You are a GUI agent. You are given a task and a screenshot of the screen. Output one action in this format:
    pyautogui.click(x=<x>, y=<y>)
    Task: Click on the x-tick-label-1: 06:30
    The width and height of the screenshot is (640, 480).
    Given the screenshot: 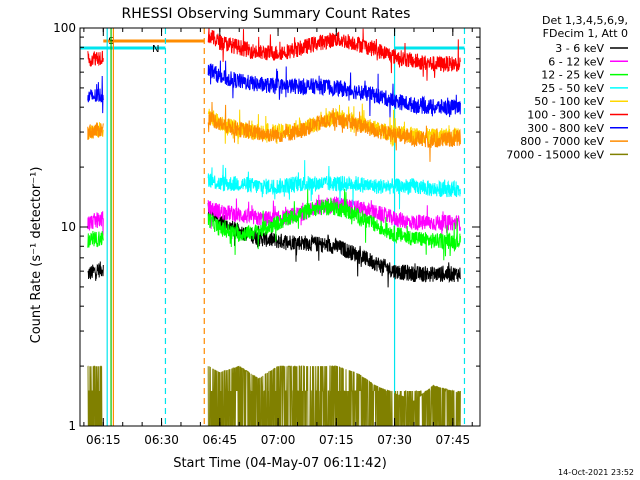 What is the action you would take?
    pyautogui.click(x=161, y=440)
    